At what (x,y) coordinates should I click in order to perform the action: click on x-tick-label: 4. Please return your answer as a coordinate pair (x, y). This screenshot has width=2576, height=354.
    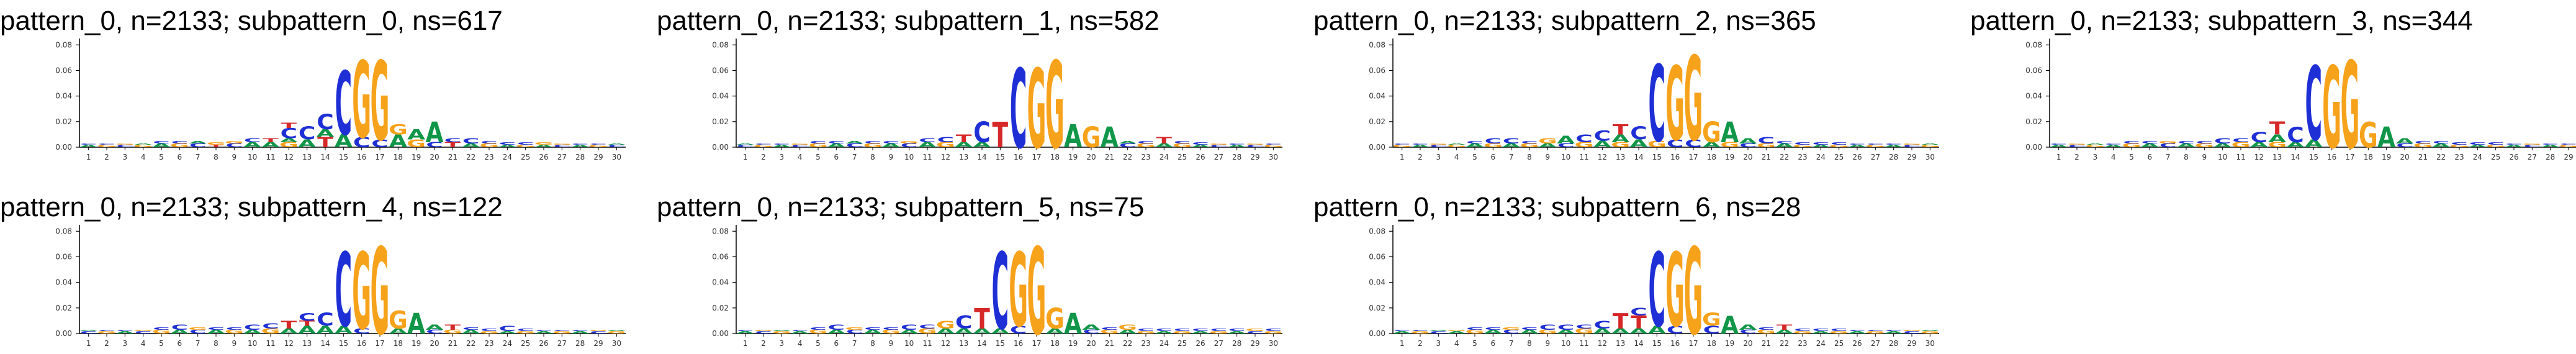
    Looking at the image, I should click on (143, 343).